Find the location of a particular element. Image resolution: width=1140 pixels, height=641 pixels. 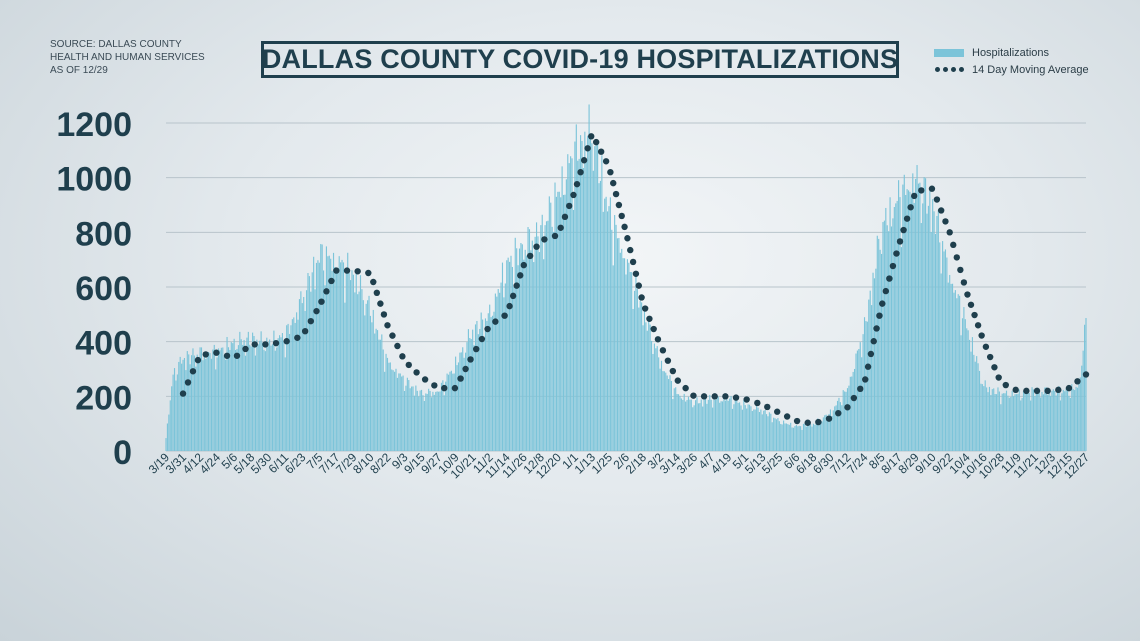

legend-item-hospitalizations: Hospitalizations is located at coordinates (1011, 52).